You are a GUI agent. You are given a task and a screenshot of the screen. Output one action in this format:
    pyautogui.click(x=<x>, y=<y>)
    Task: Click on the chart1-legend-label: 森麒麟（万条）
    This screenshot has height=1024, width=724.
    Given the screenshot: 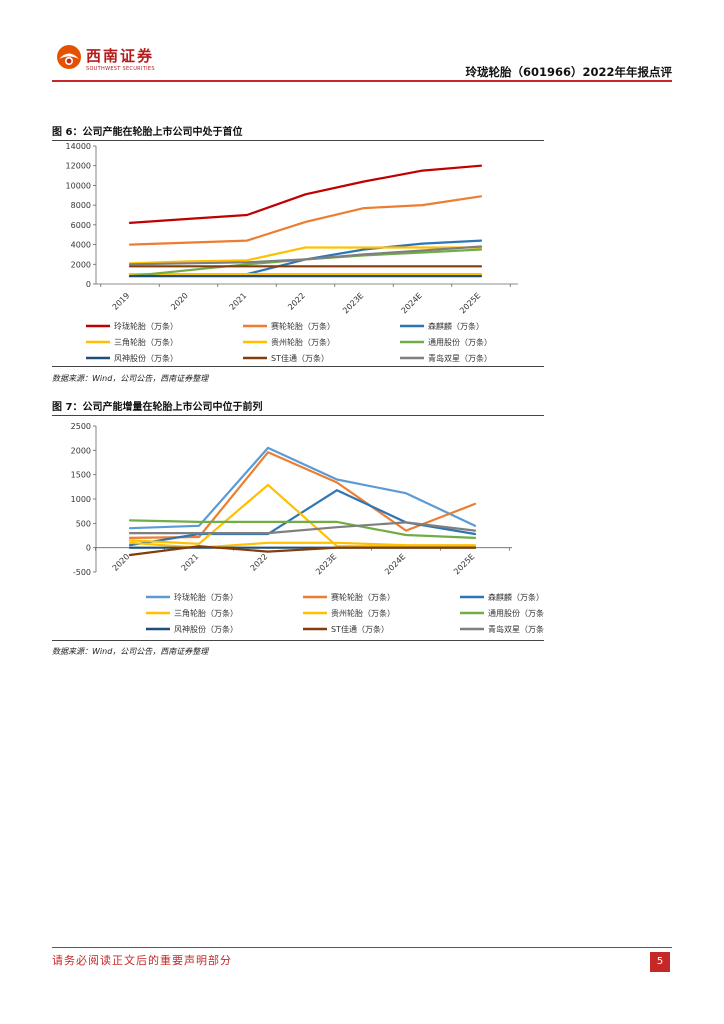 What is the action you would take?
    pyautogui.click(x=456, y=326)
    